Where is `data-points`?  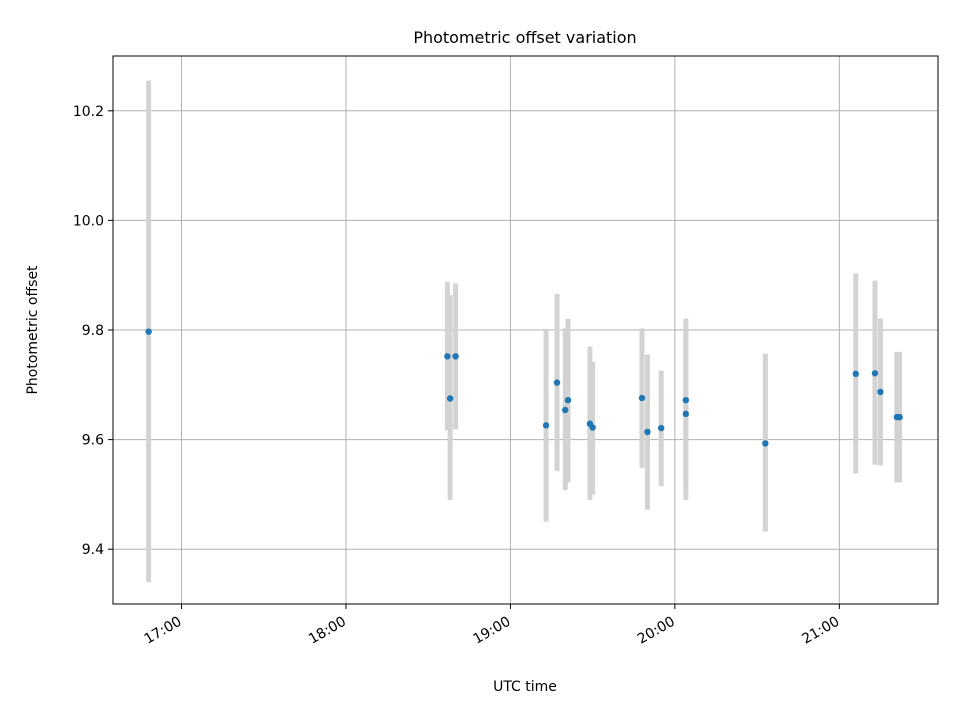
data-points is located at coordinates (524, 387).